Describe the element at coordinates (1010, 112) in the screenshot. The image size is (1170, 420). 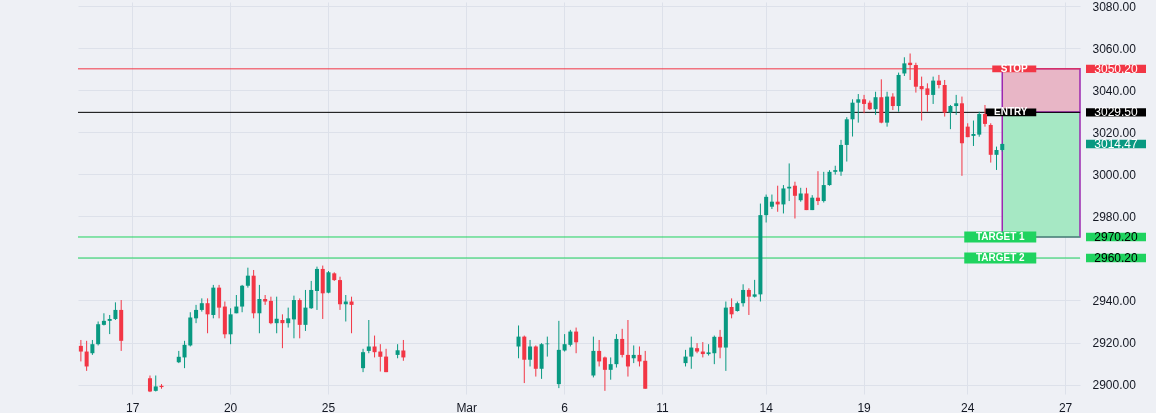
I see `ref-line-label: ENTRY` at that location.